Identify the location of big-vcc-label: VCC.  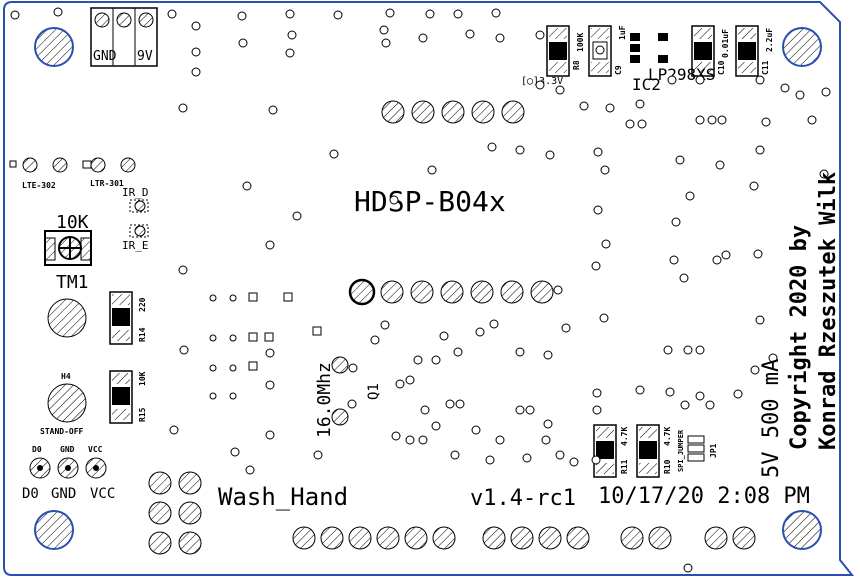
(102, 494).